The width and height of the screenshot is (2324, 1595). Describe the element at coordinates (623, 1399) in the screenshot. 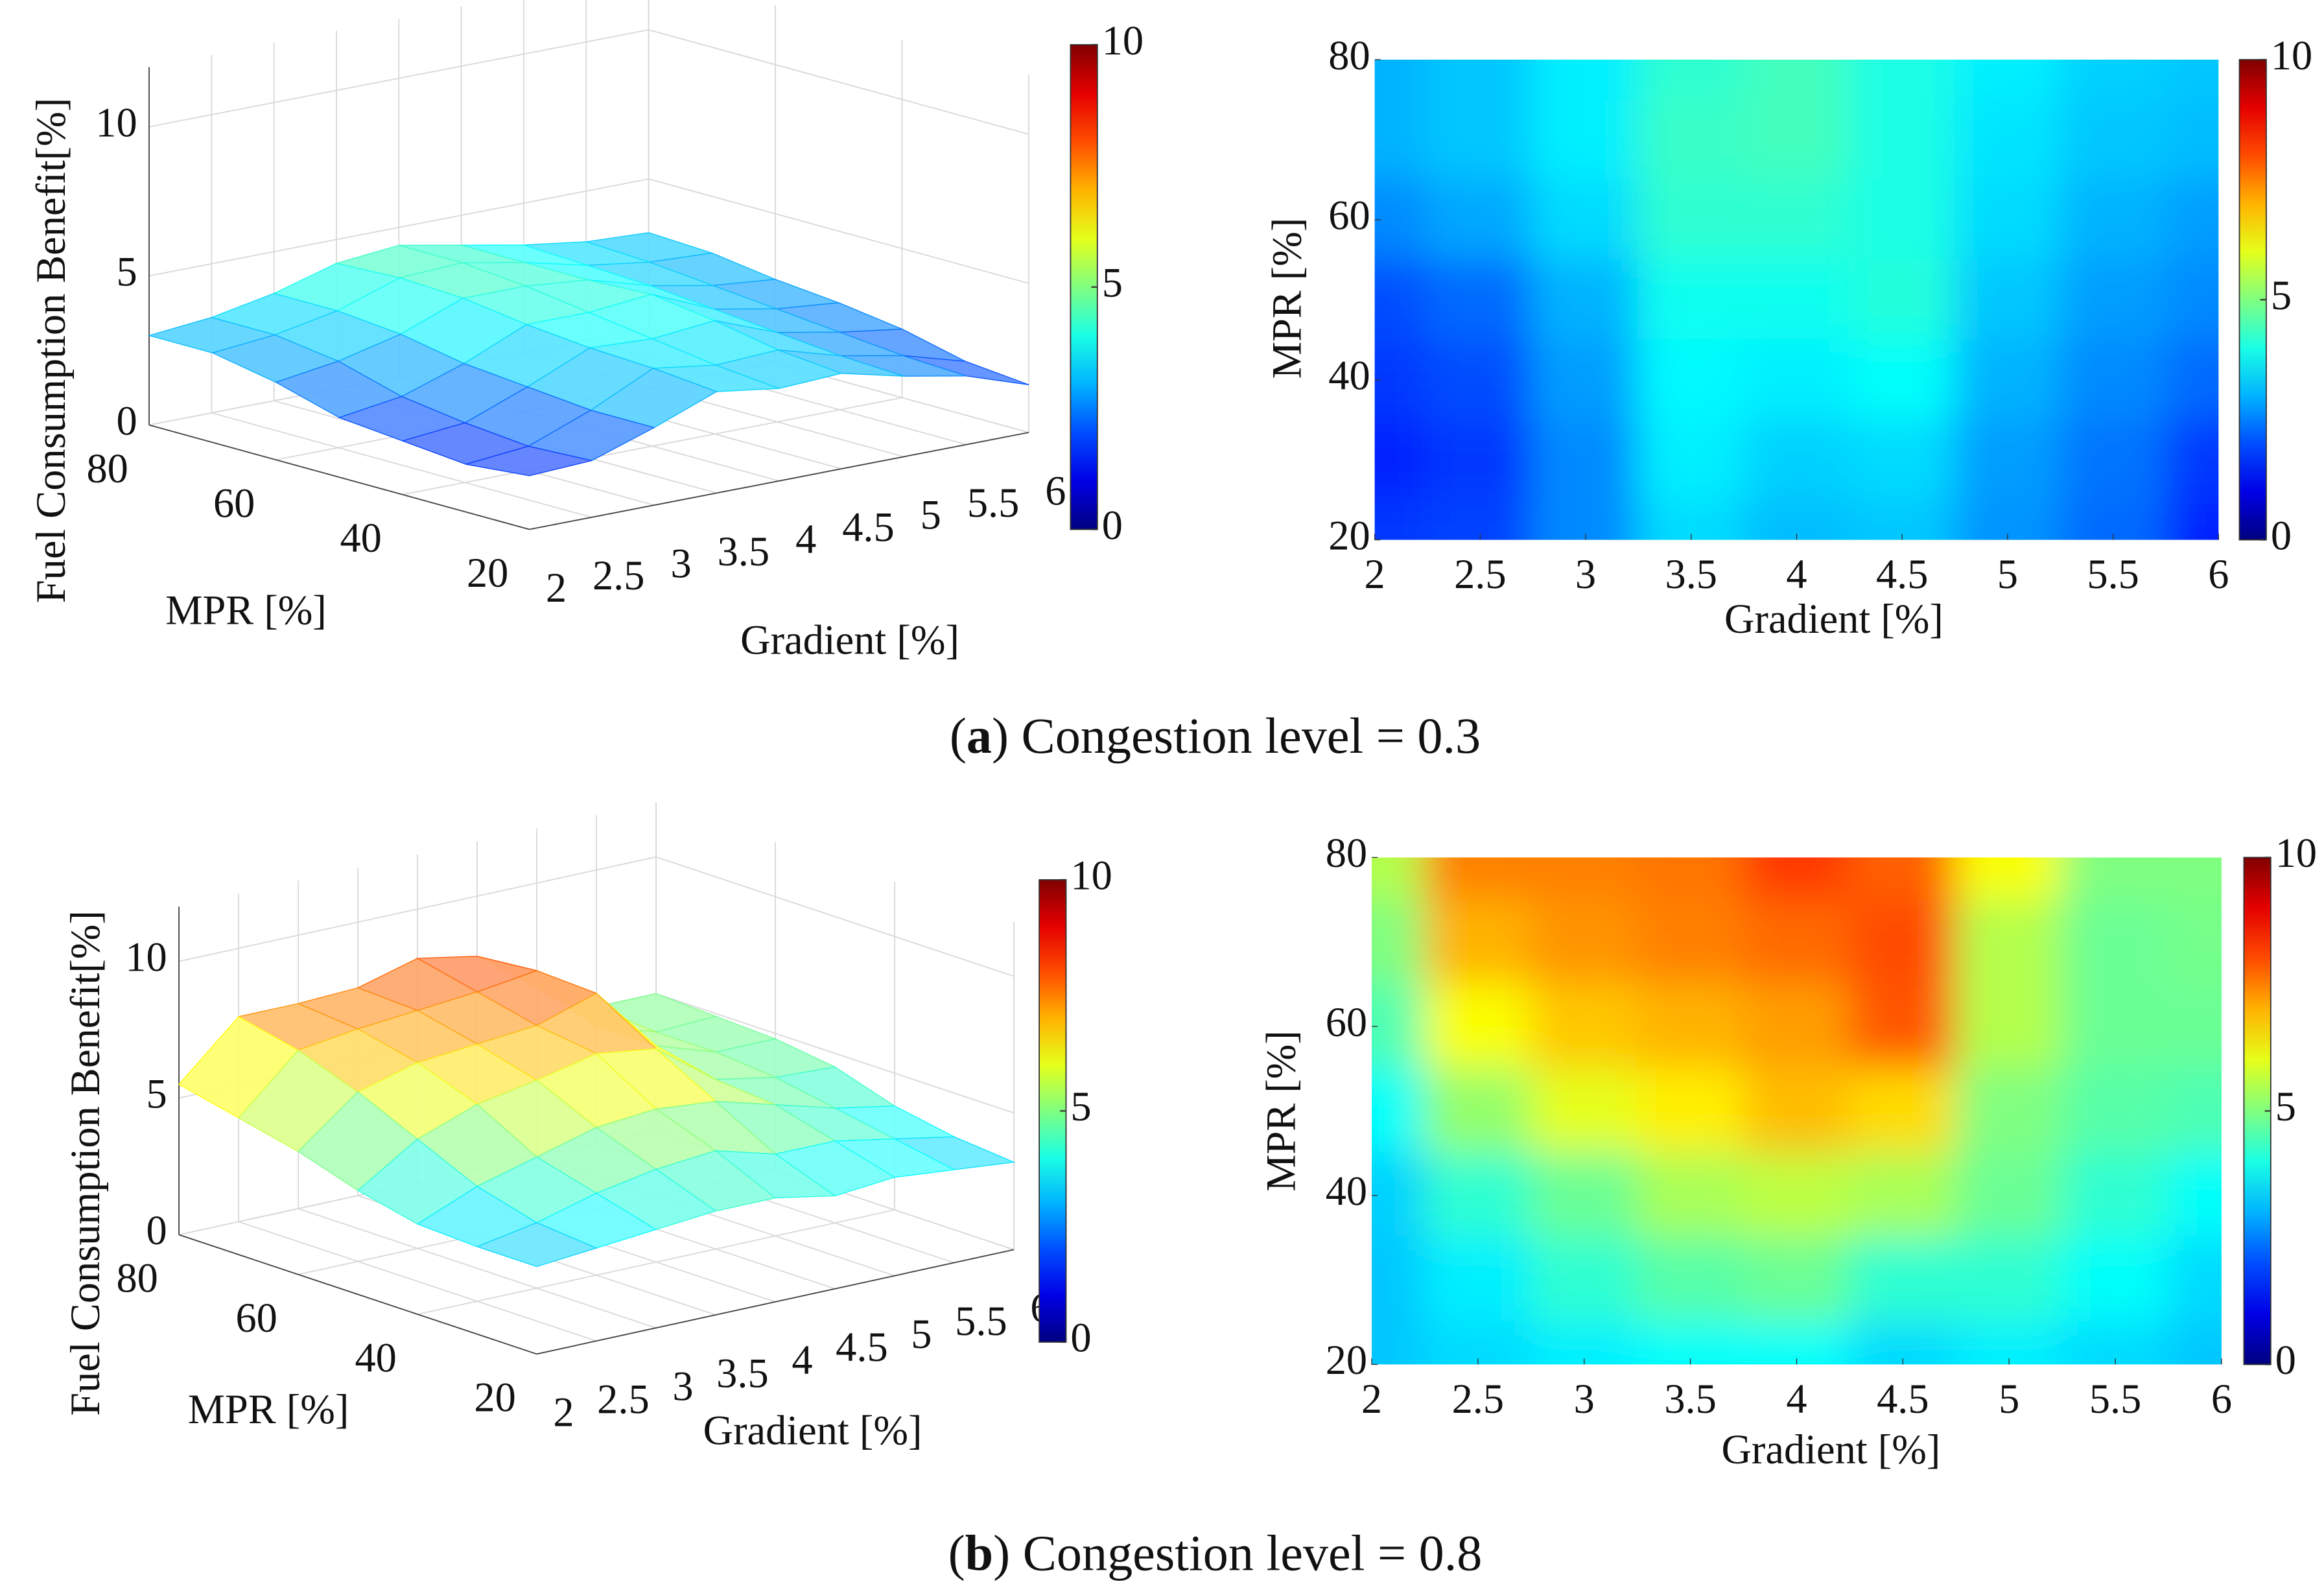

I see `x-tick-label: 2.5` at that location.